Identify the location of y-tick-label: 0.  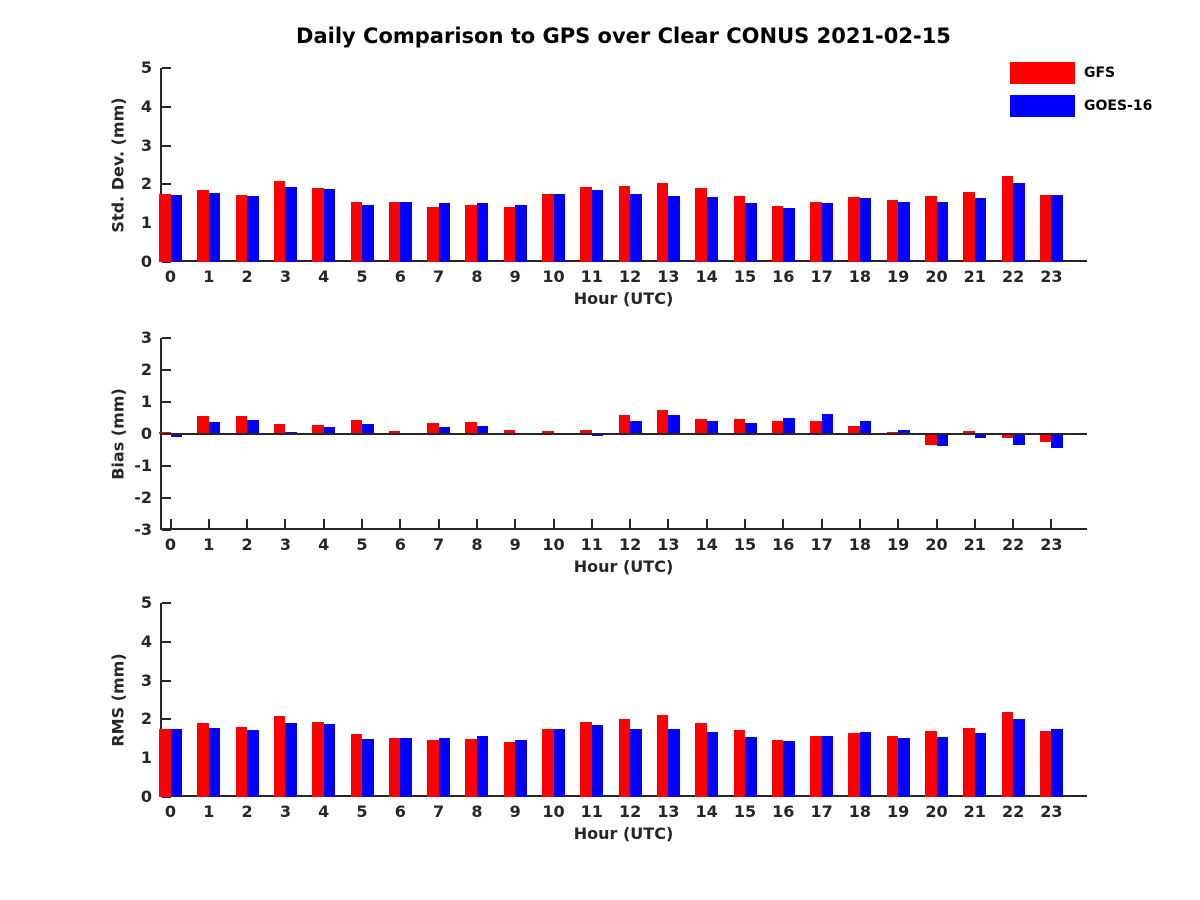
(146, 261).